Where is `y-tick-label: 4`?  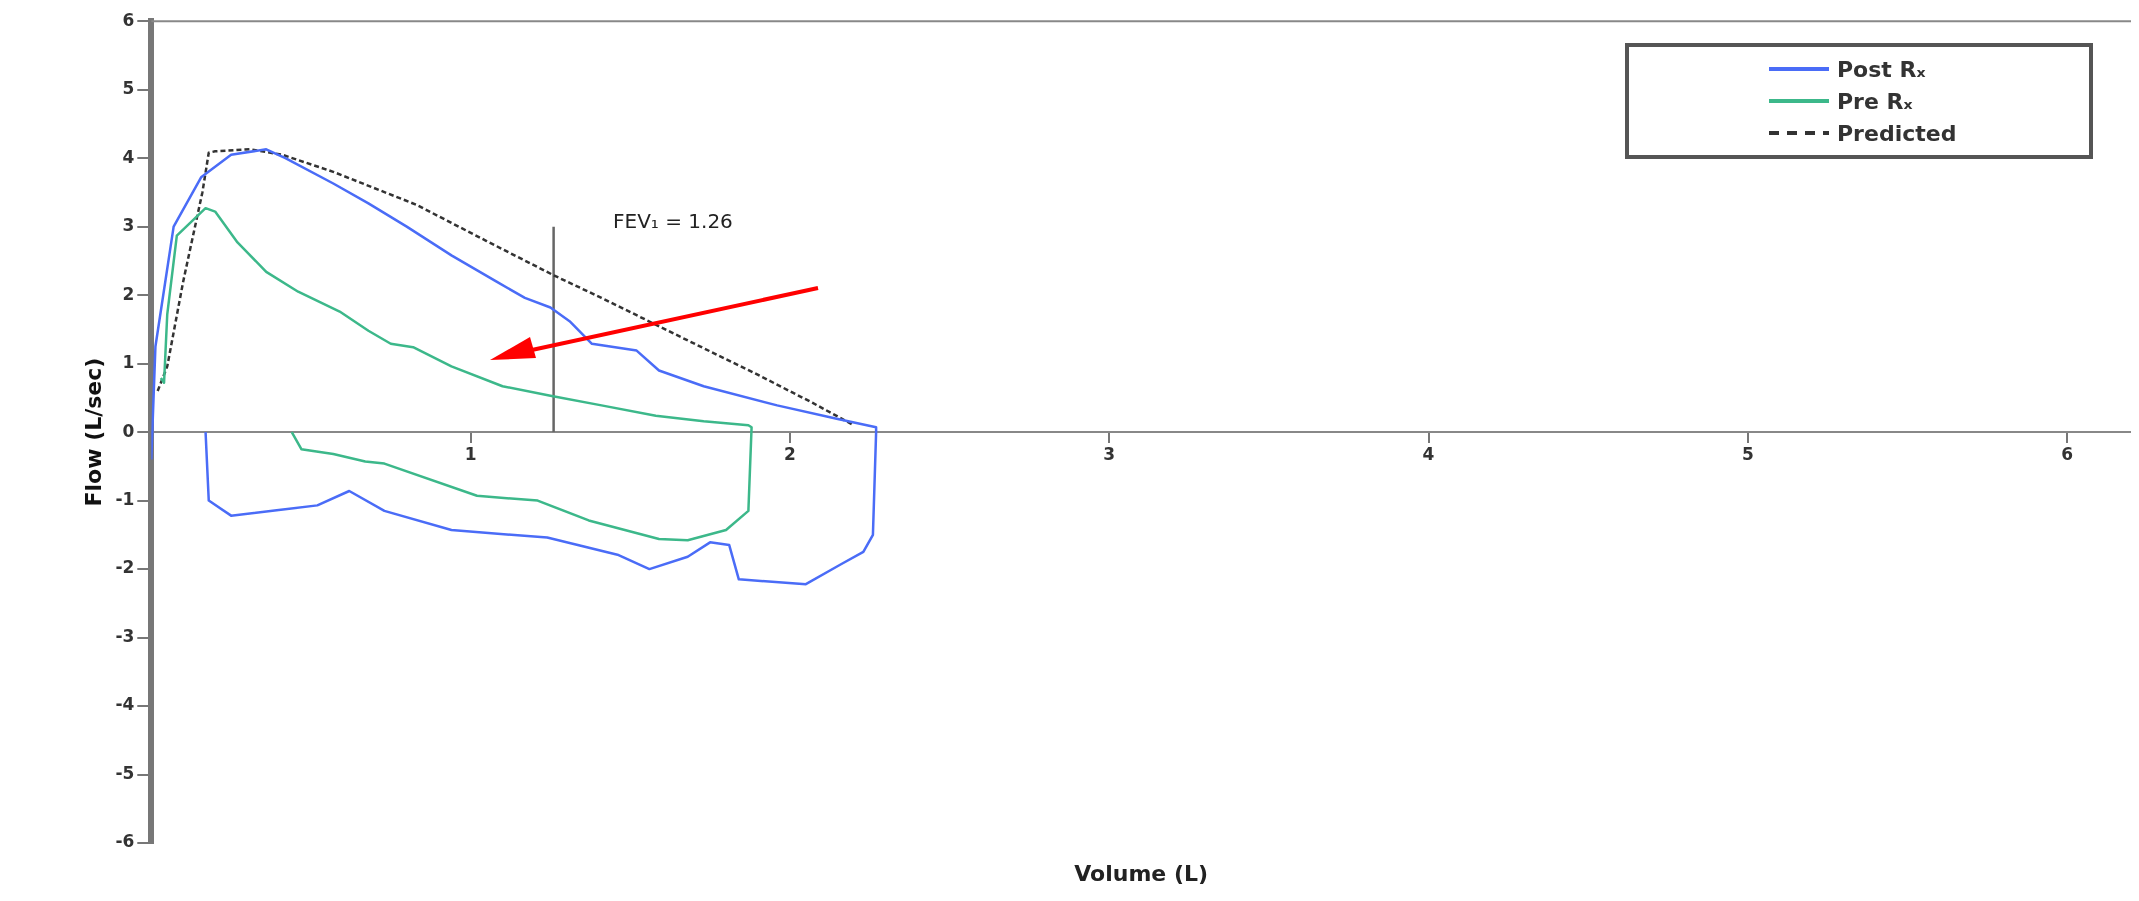 y-tick-label: 4 is located at coordinates (128, 156).